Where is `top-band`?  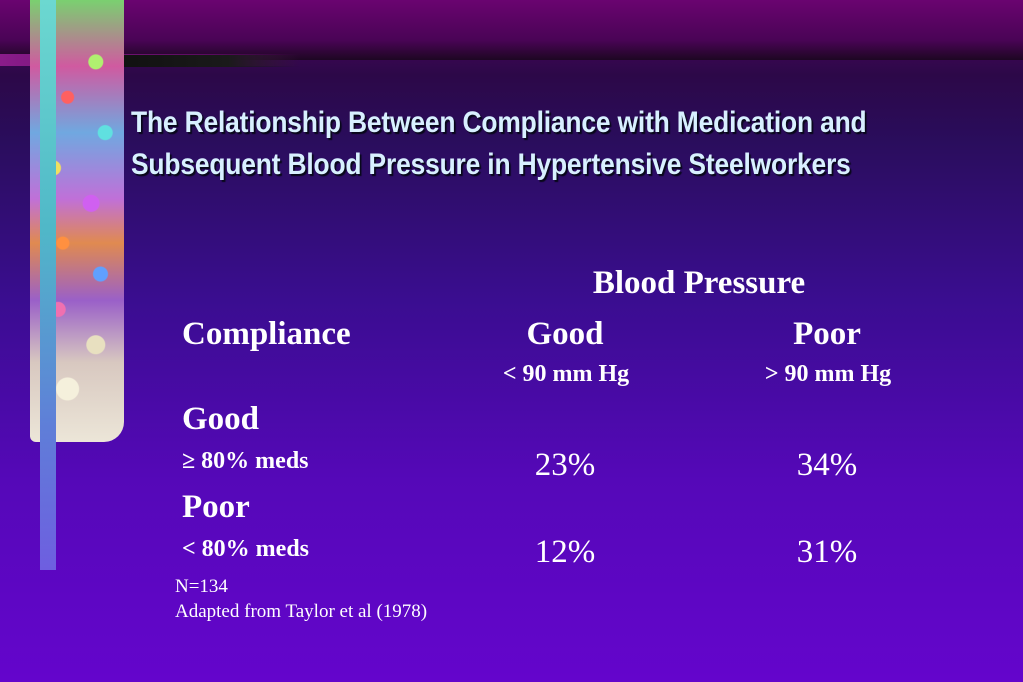
top-band is located at coordinates (511, 30).